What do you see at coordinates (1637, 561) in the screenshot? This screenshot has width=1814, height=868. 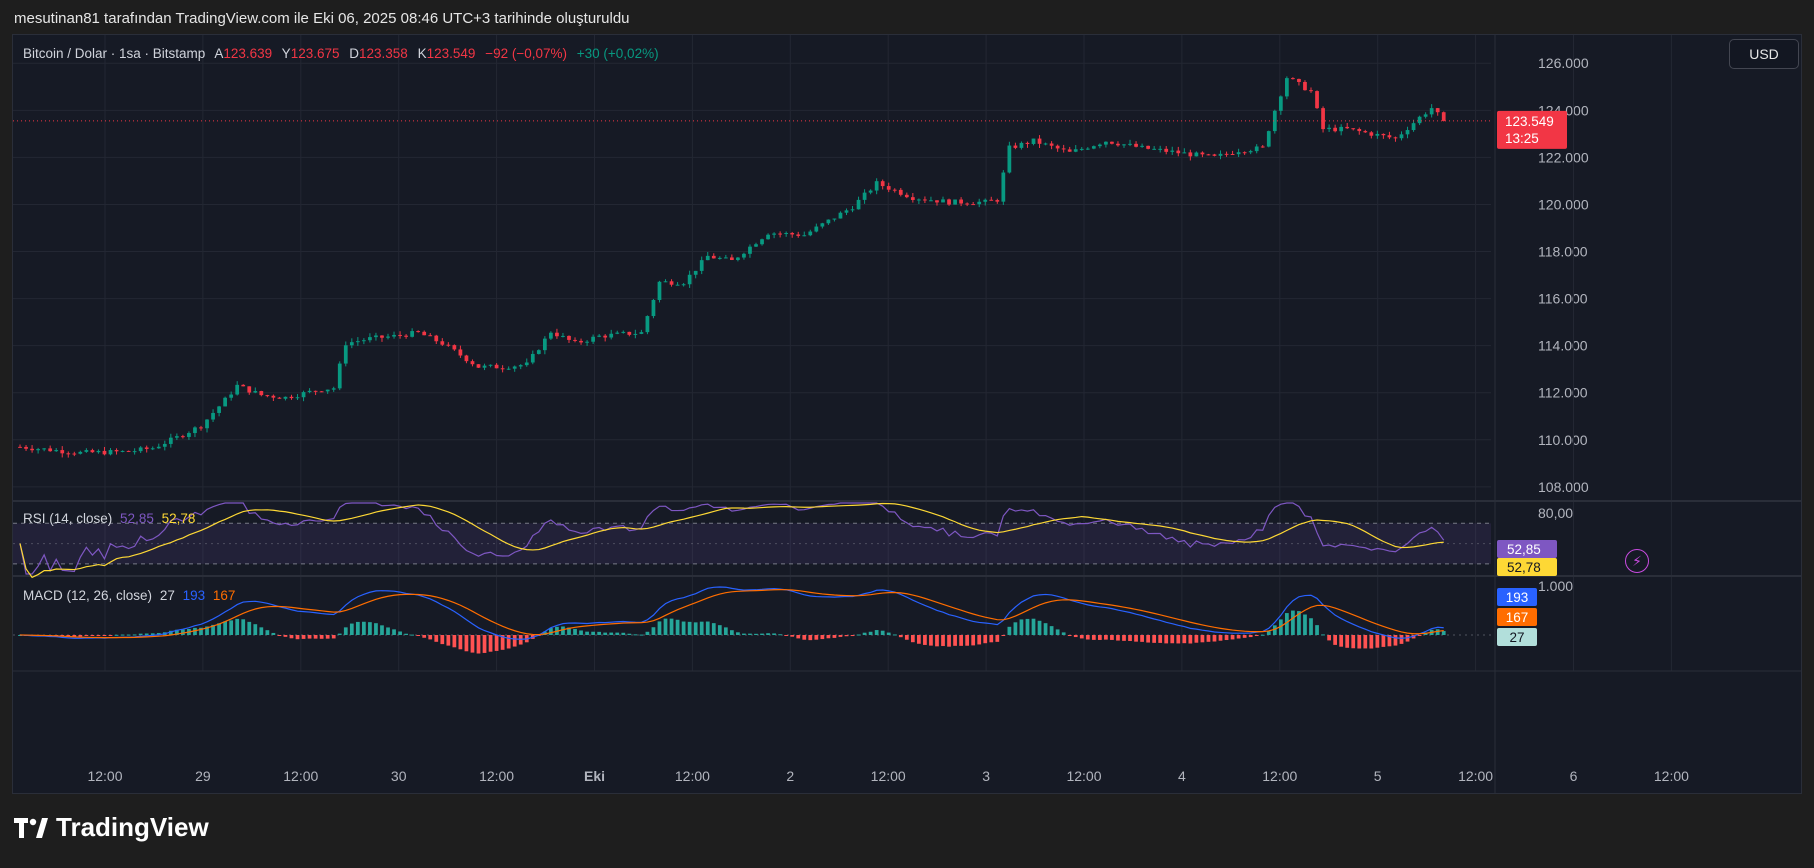 I see `lightning-icon: ⚡` at bounding box center [1637, 561].